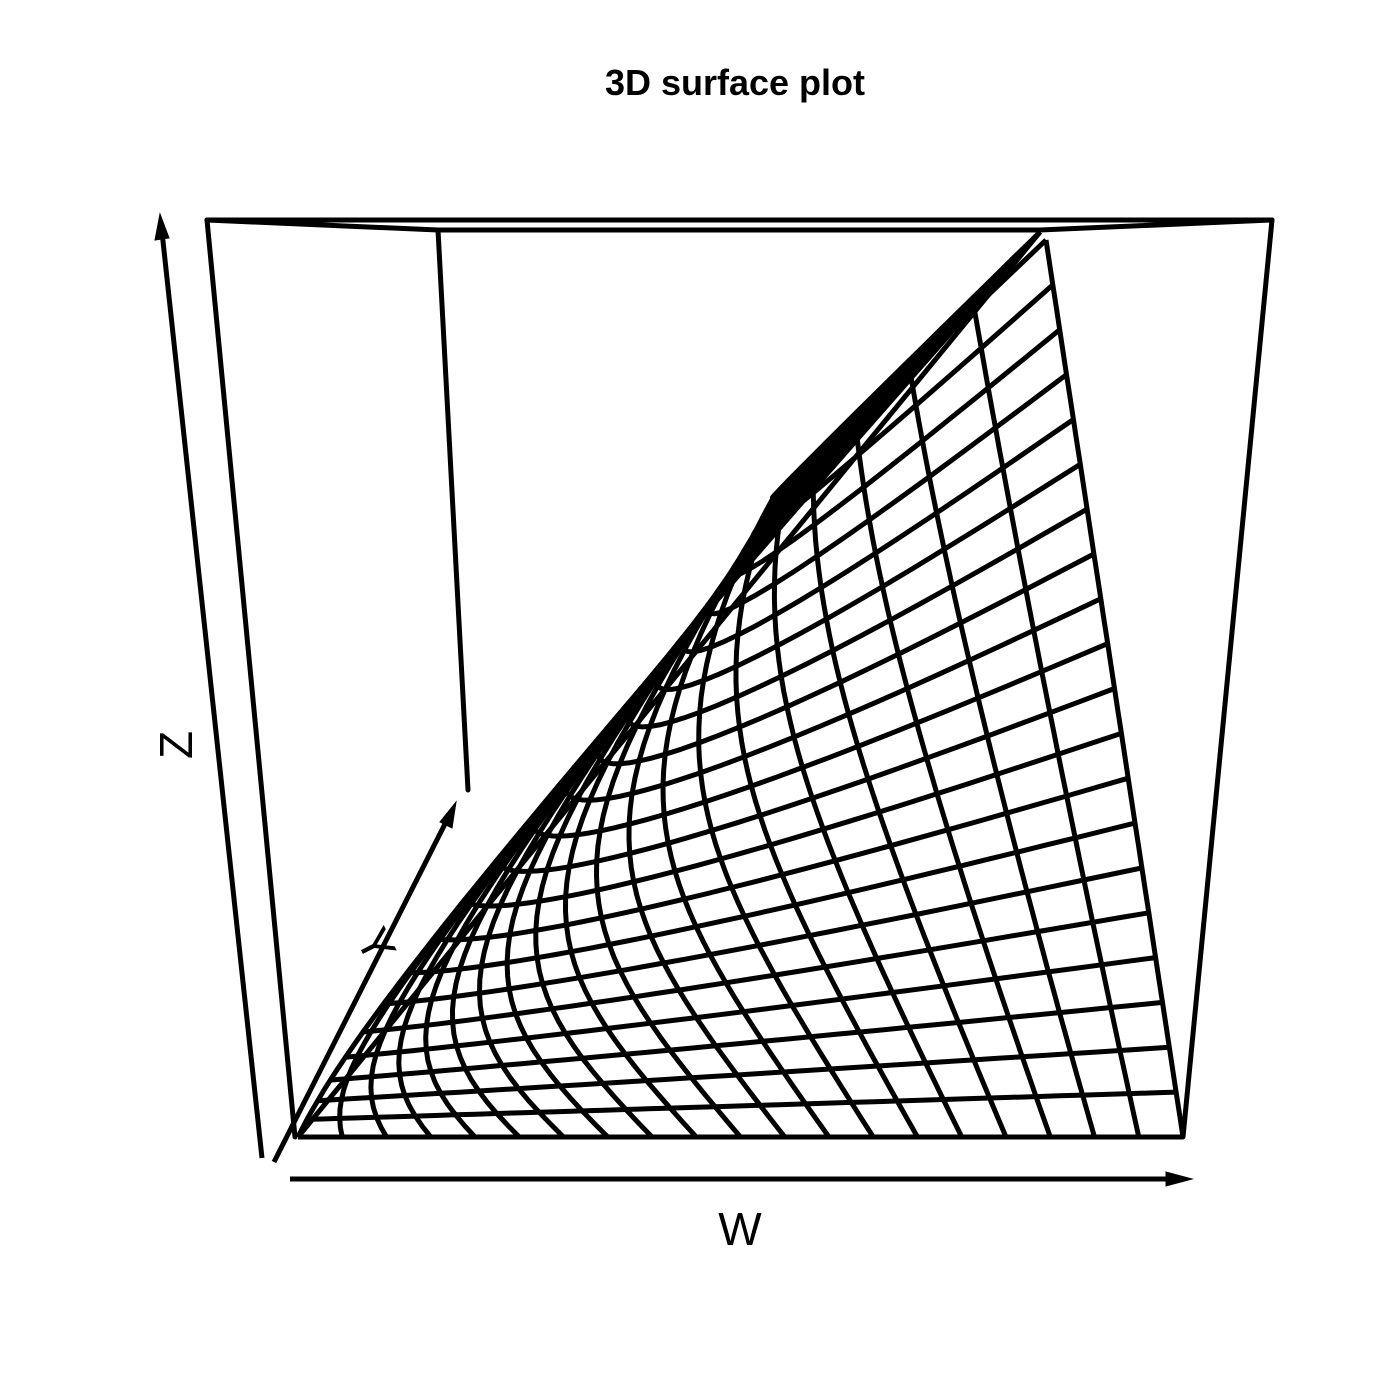  Describe the element at coordinates (735, 82) in the screenshot. I see `chart-title: 3D surface plot` at that location.